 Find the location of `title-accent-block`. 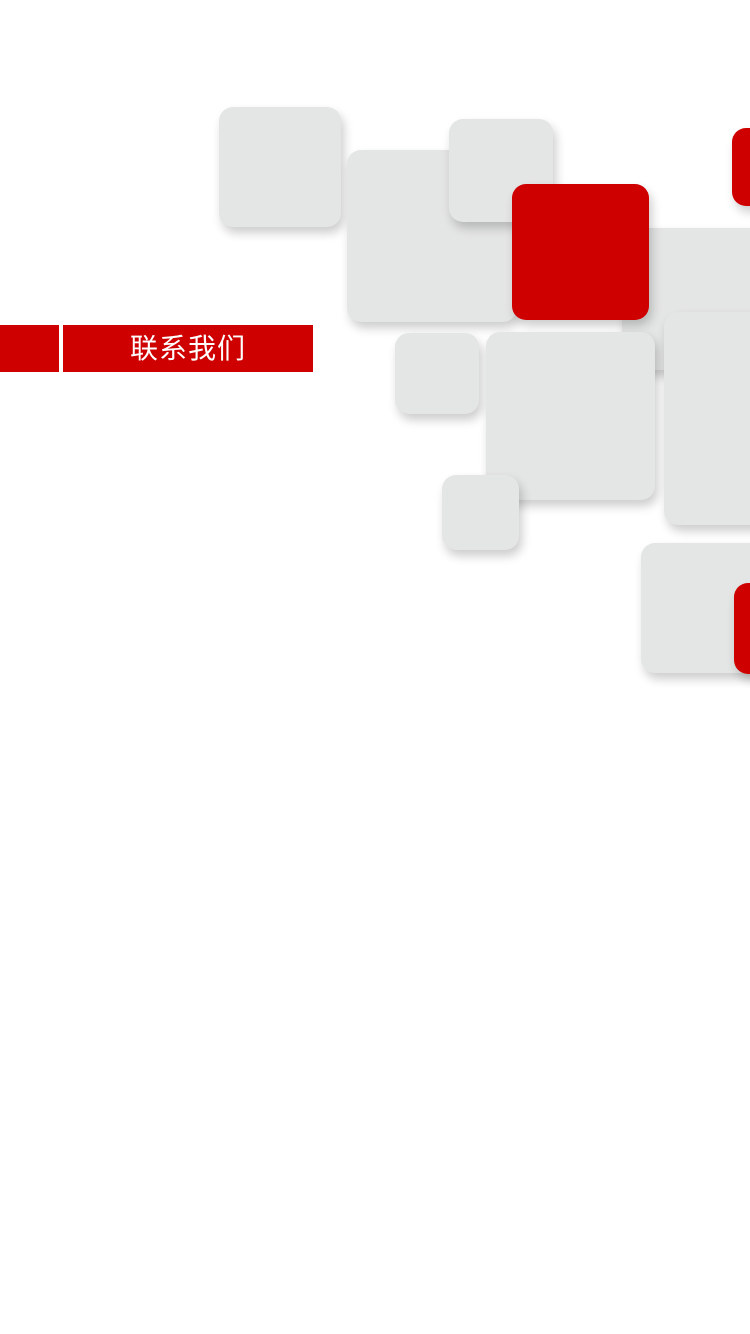

title-accent-block is located at coordinates (29, 348).